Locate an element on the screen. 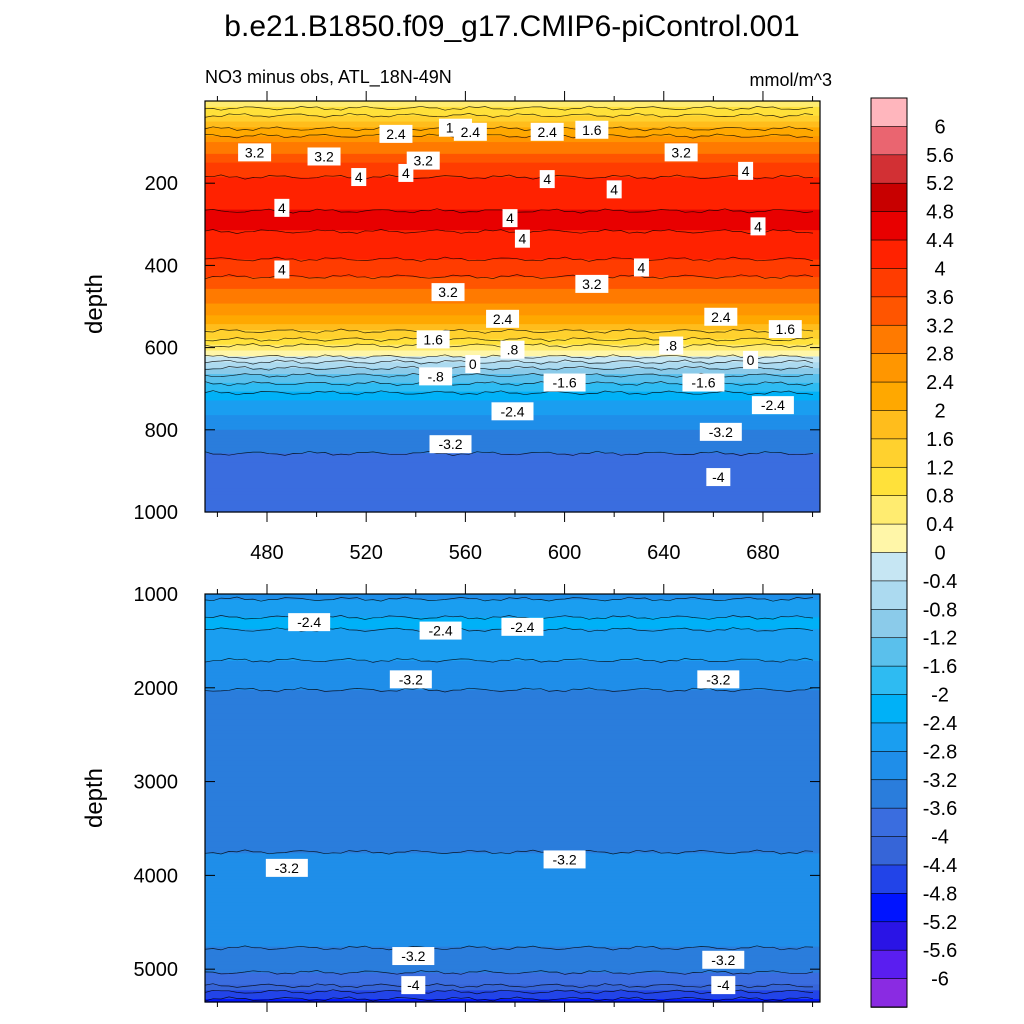  contour-label-text: 0 is located at coordinates (751, 360).